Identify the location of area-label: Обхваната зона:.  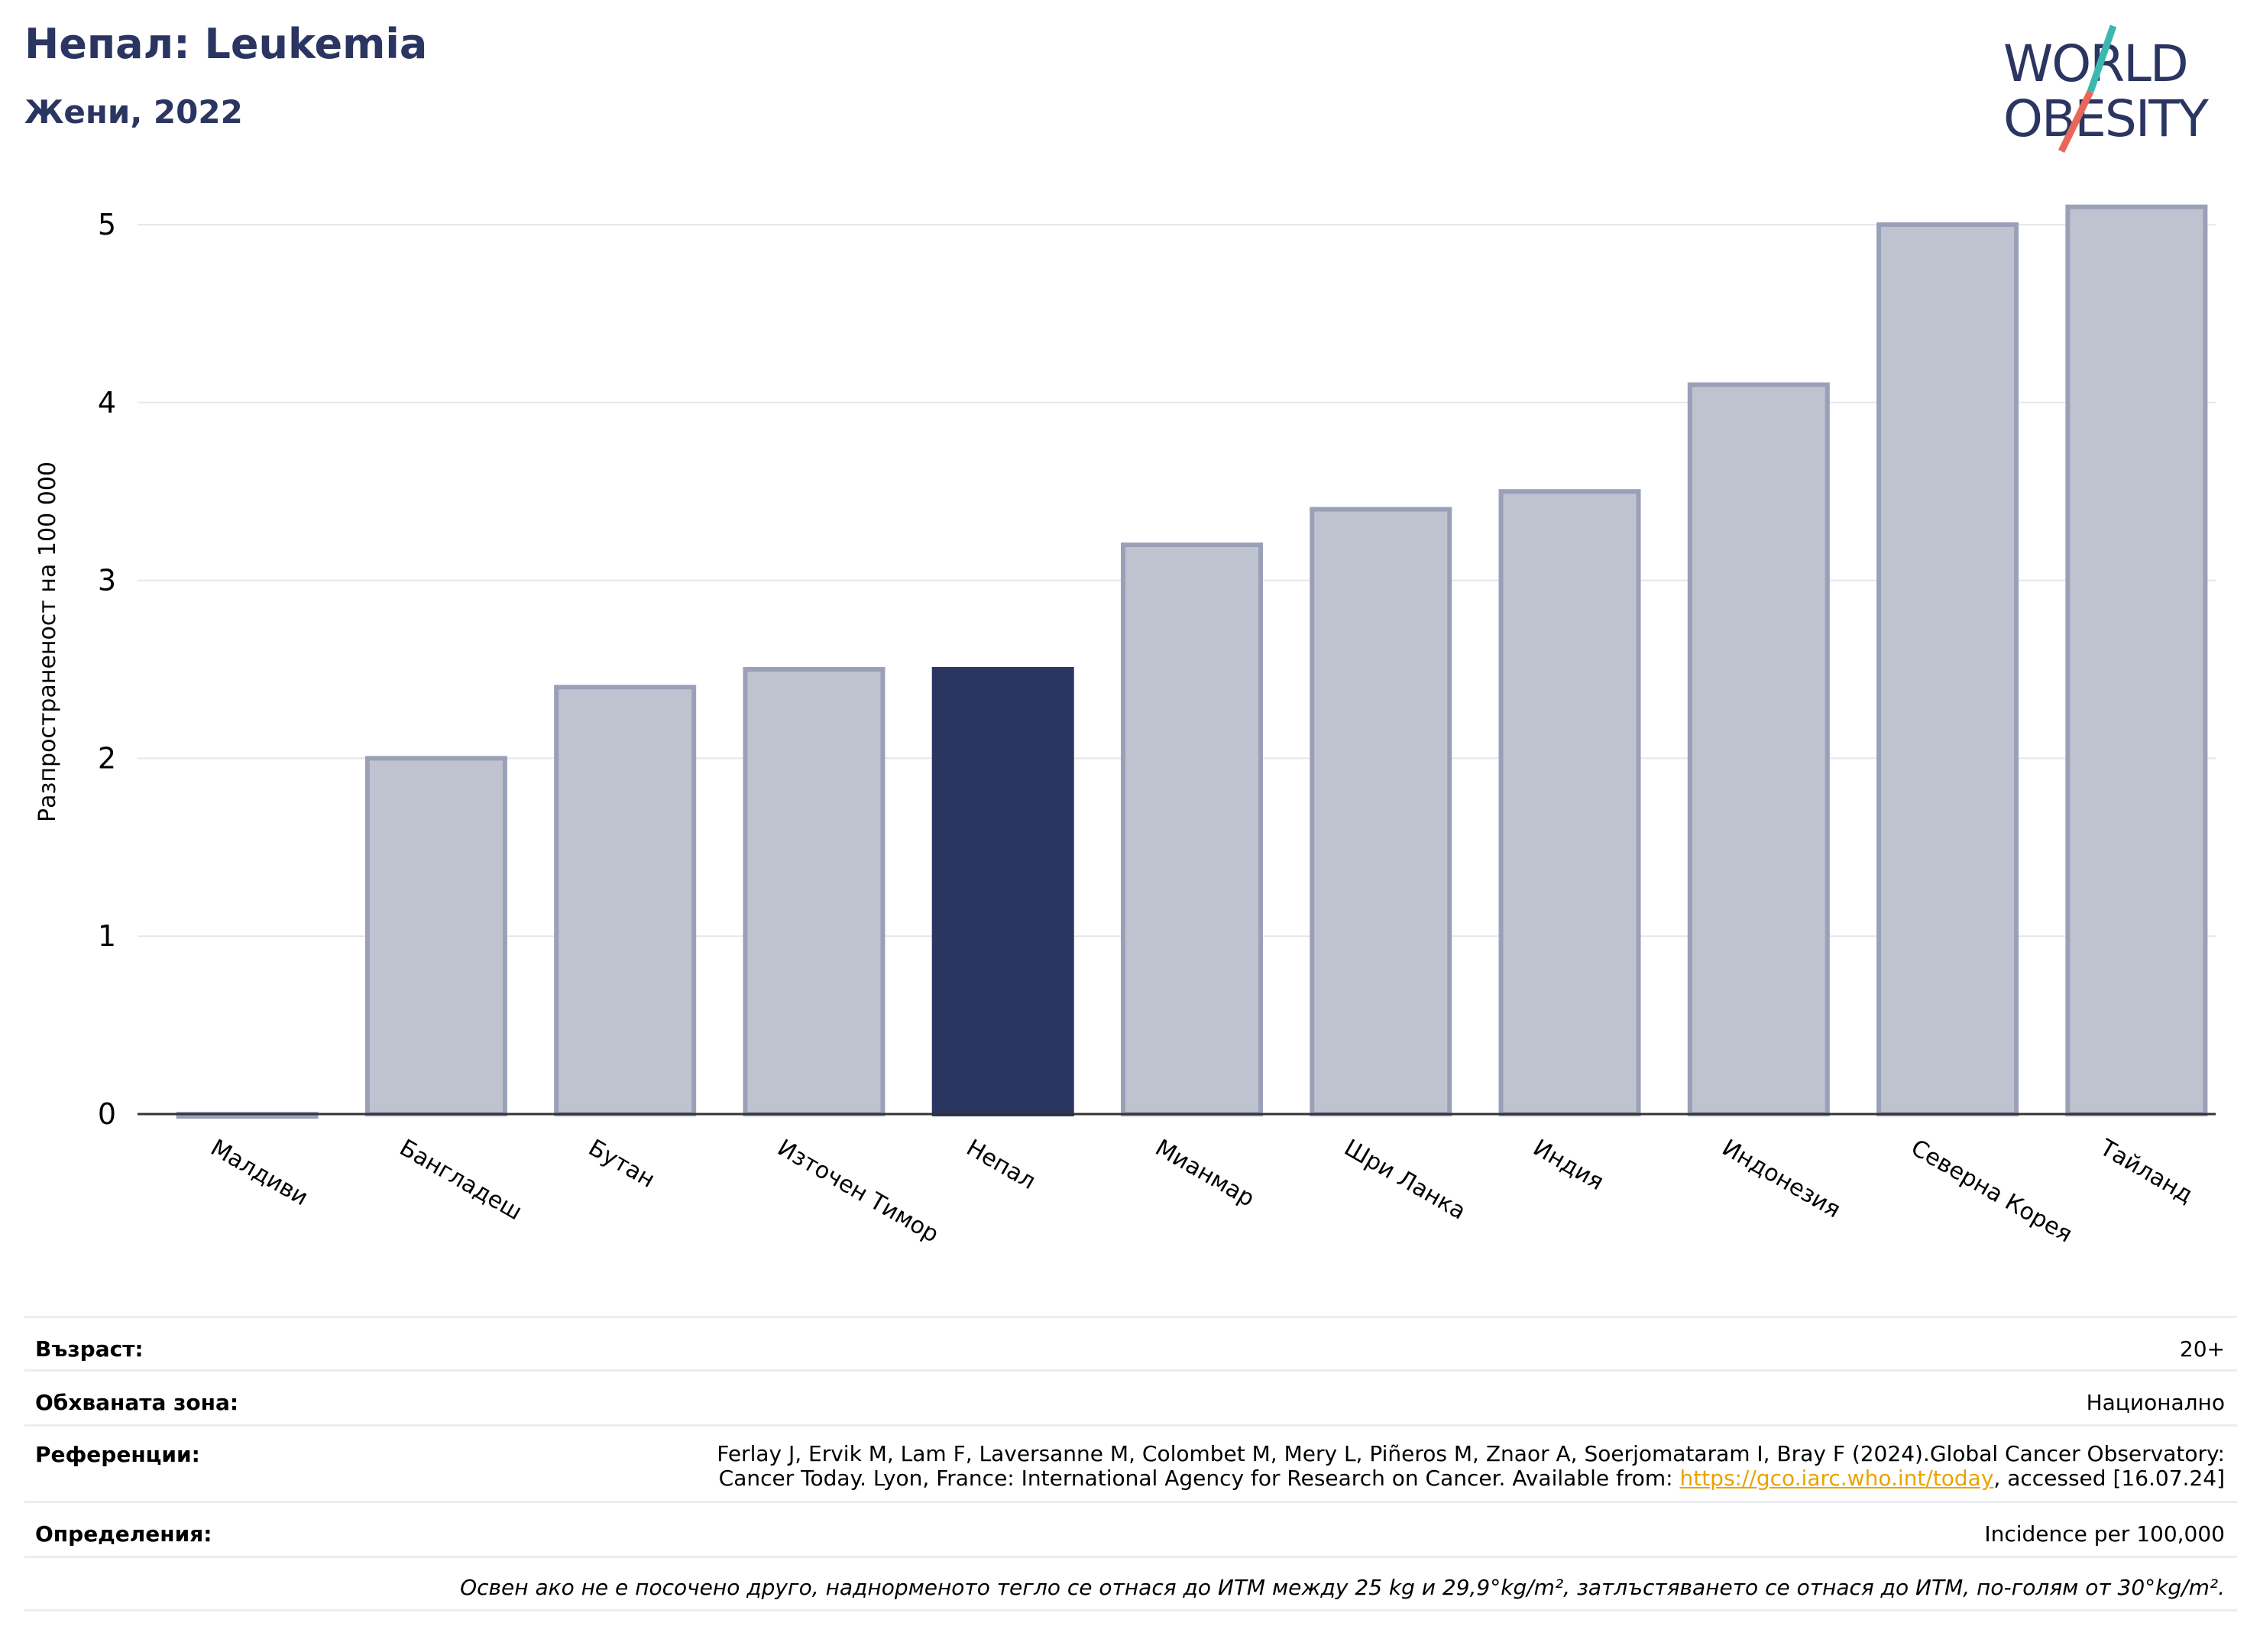
(137, 1402).